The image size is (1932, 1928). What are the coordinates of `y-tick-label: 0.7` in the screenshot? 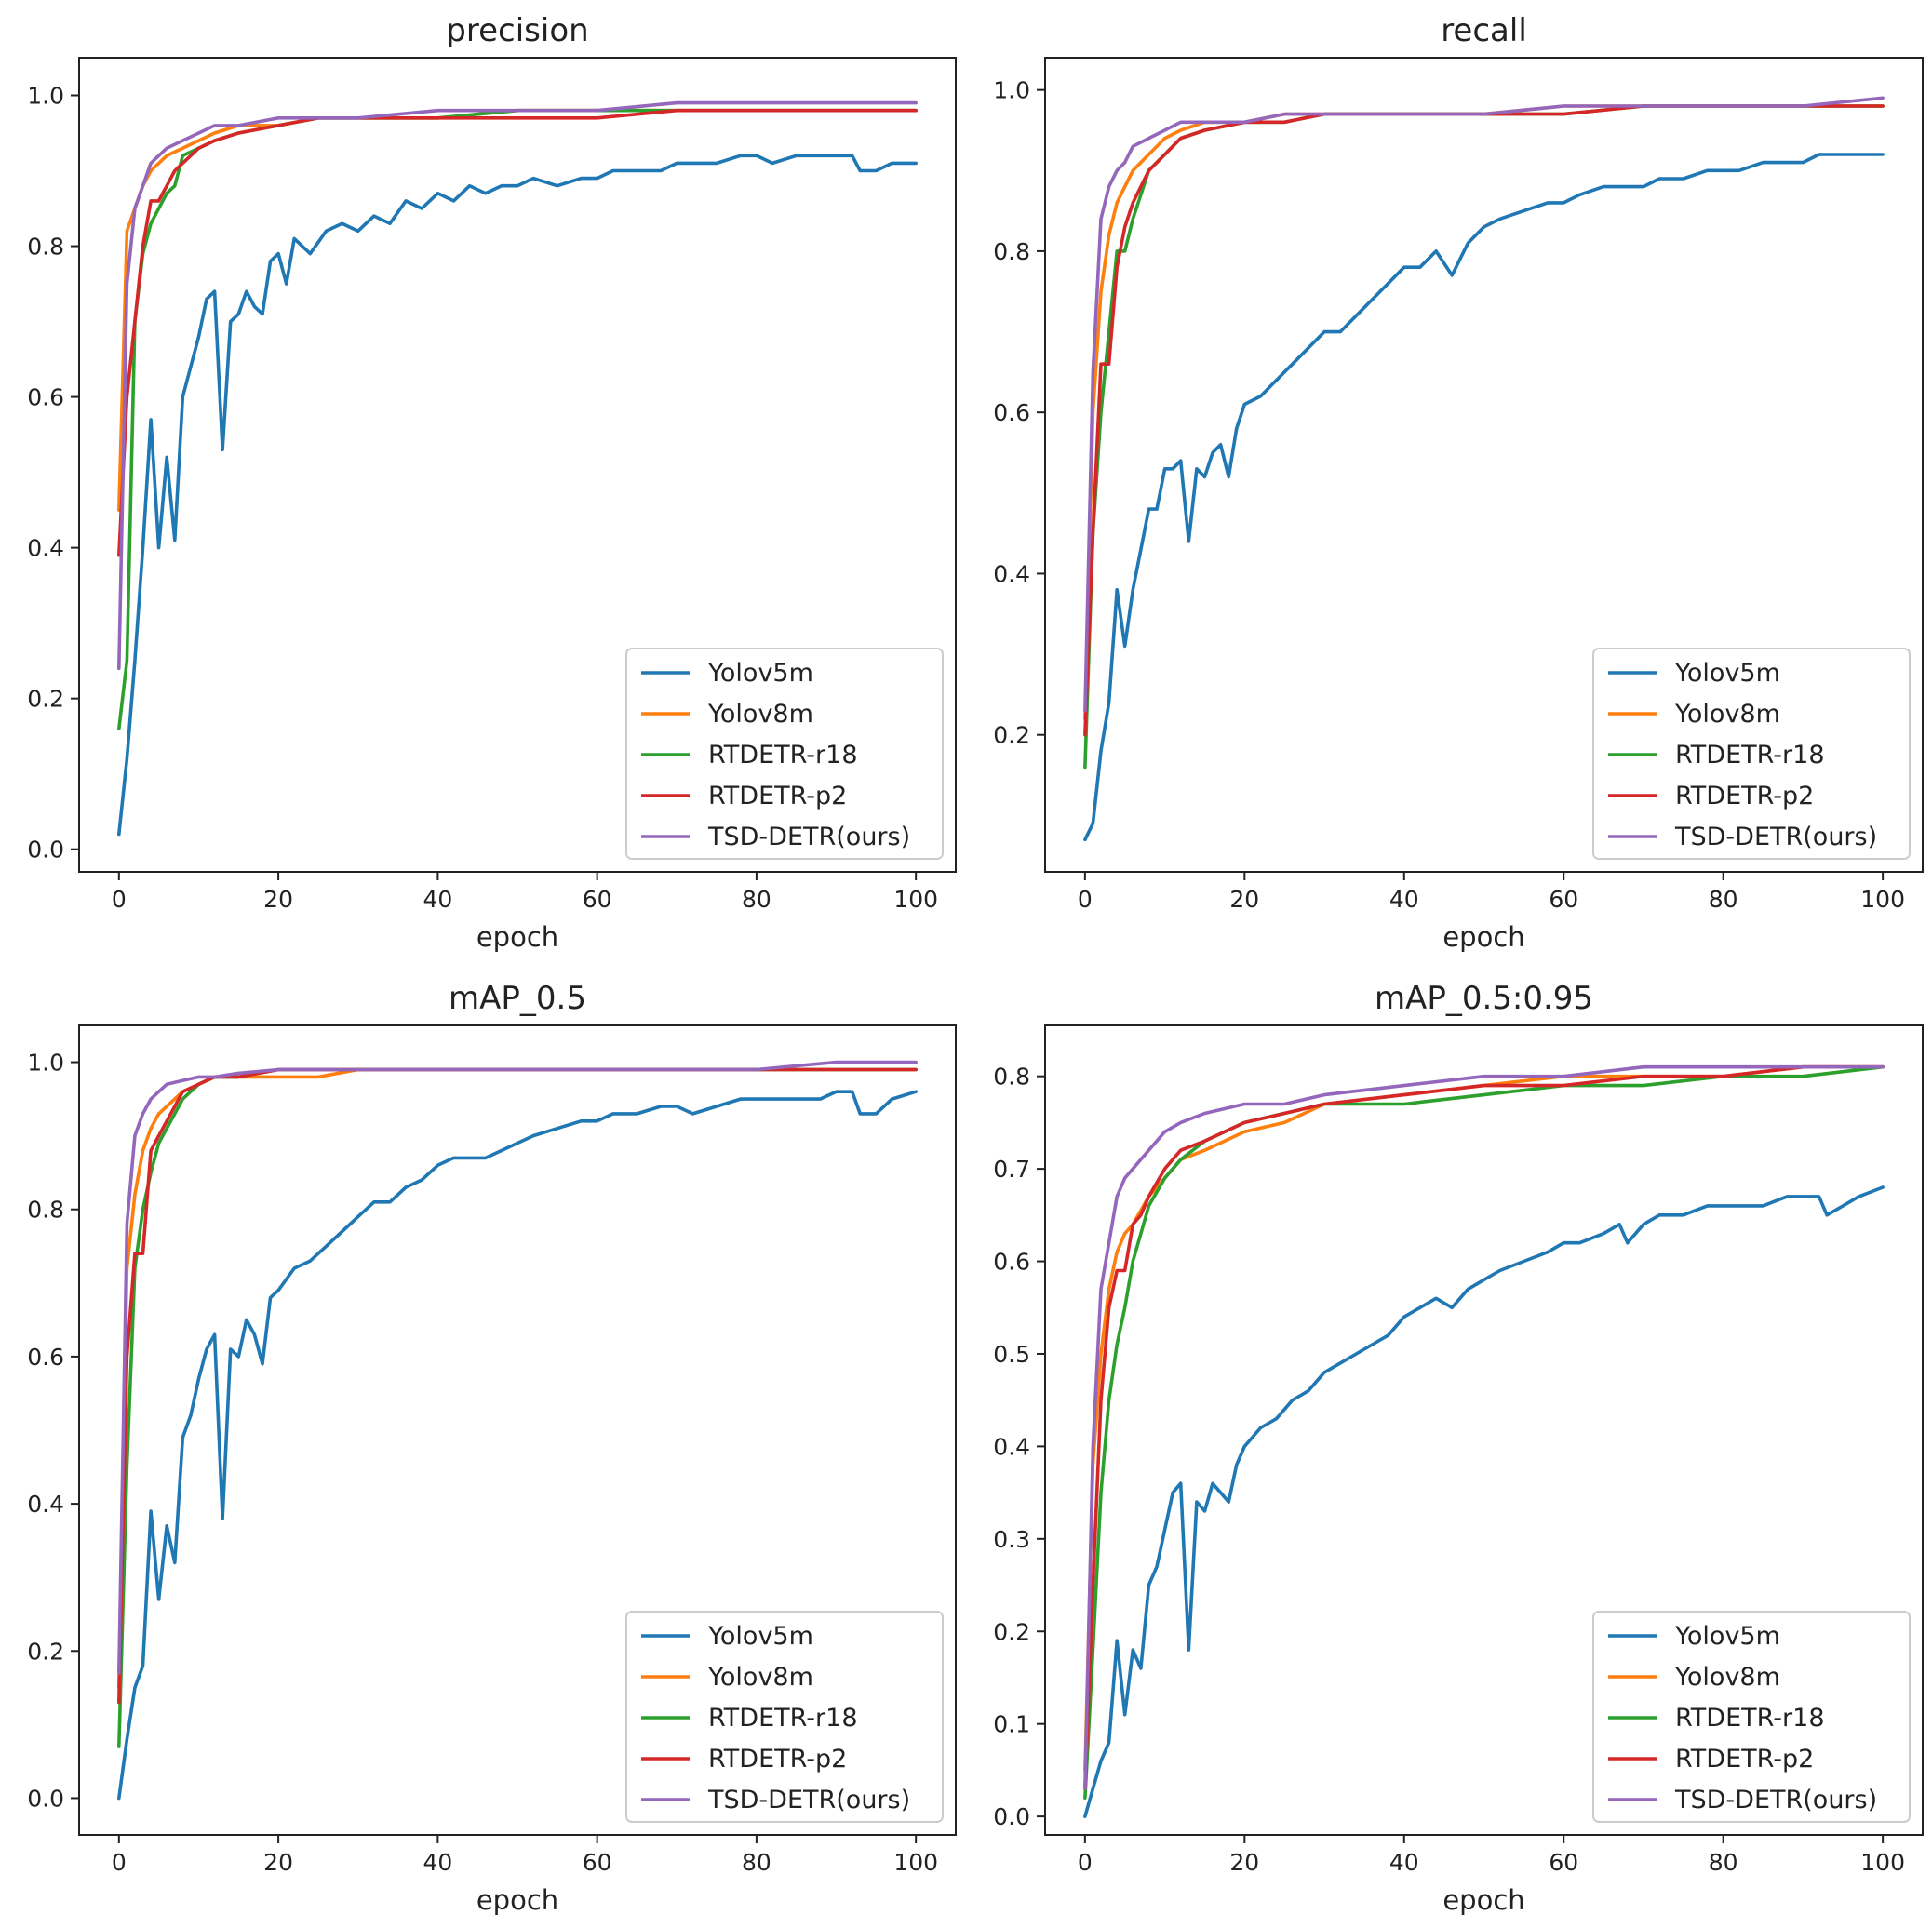 It's located at (1011, 1169).